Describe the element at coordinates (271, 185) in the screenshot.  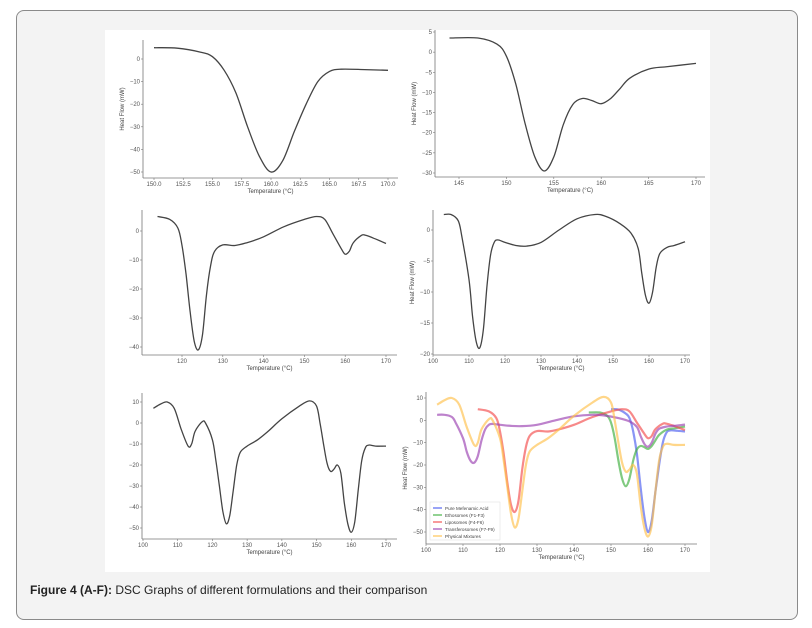
I see `x-tick-label: 160.0` at that location.